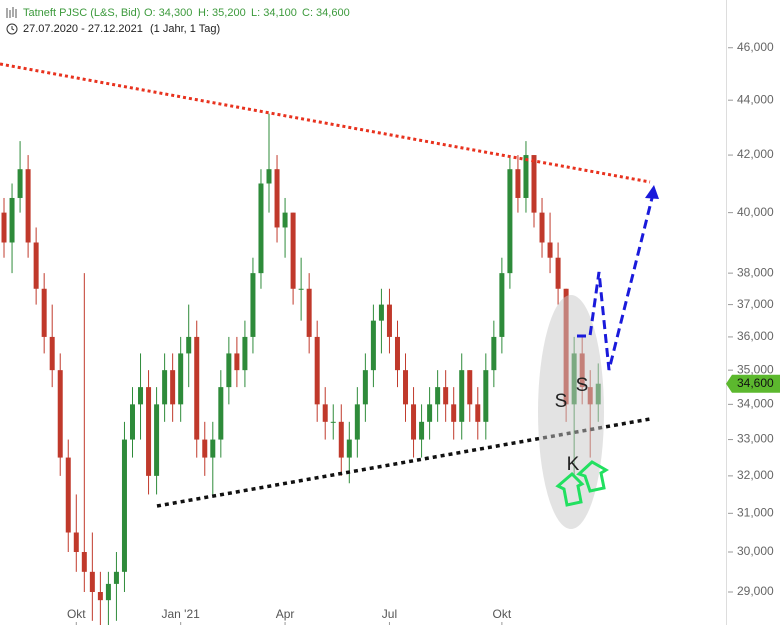 The width and height of the screenshot is (780, 625). What do you see at coordinates (389, 614) in the screenshot?
I see `x-tick-label: Jul` at bounding box center [389, 614].